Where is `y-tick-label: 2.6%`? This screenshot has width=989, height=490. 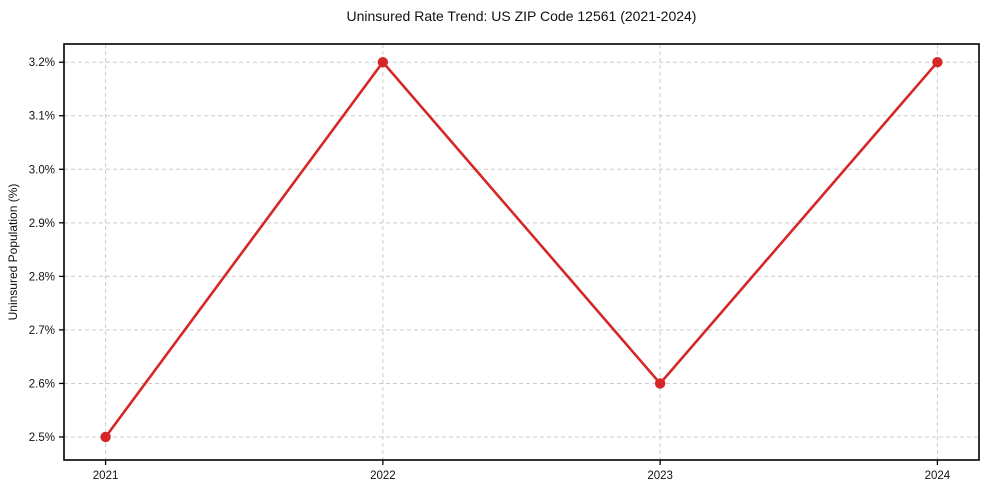 y-tick-label: 2.6% is located at coordinates (42, 384).